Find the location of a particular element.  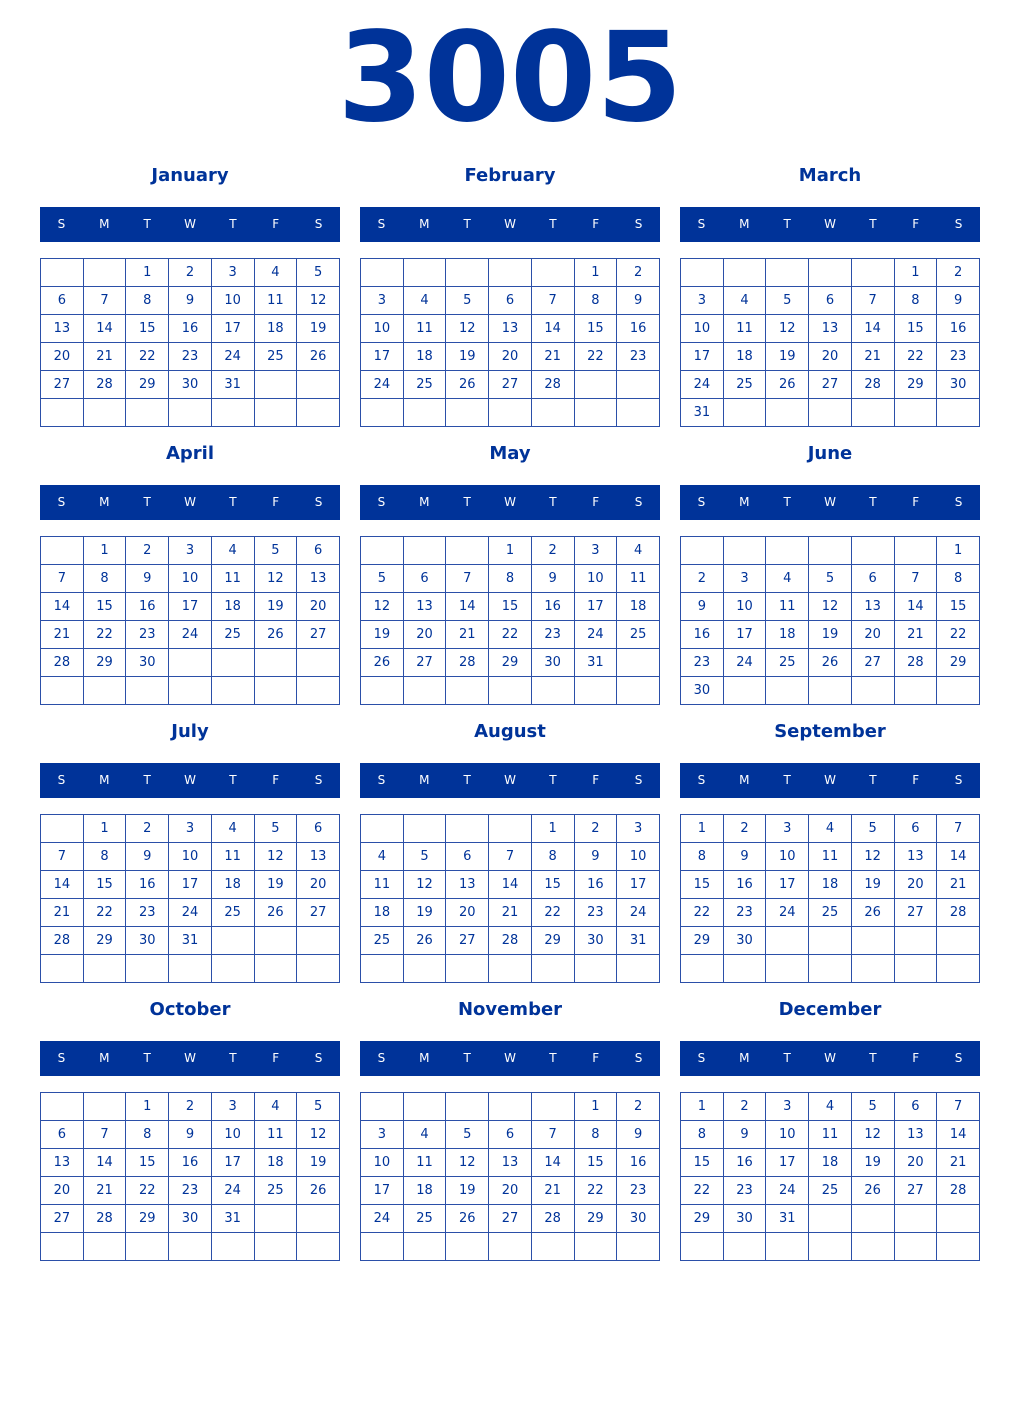

day-cell: 16 is located at coordinates (147, 884).